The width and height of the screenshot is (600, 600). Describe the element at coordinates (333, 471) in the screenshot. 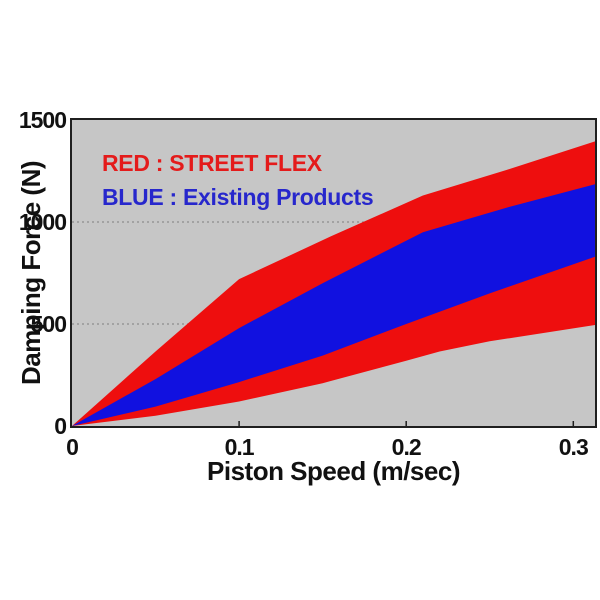

I see `x-axis-title: Piston Speed (m/sec)` at that location.